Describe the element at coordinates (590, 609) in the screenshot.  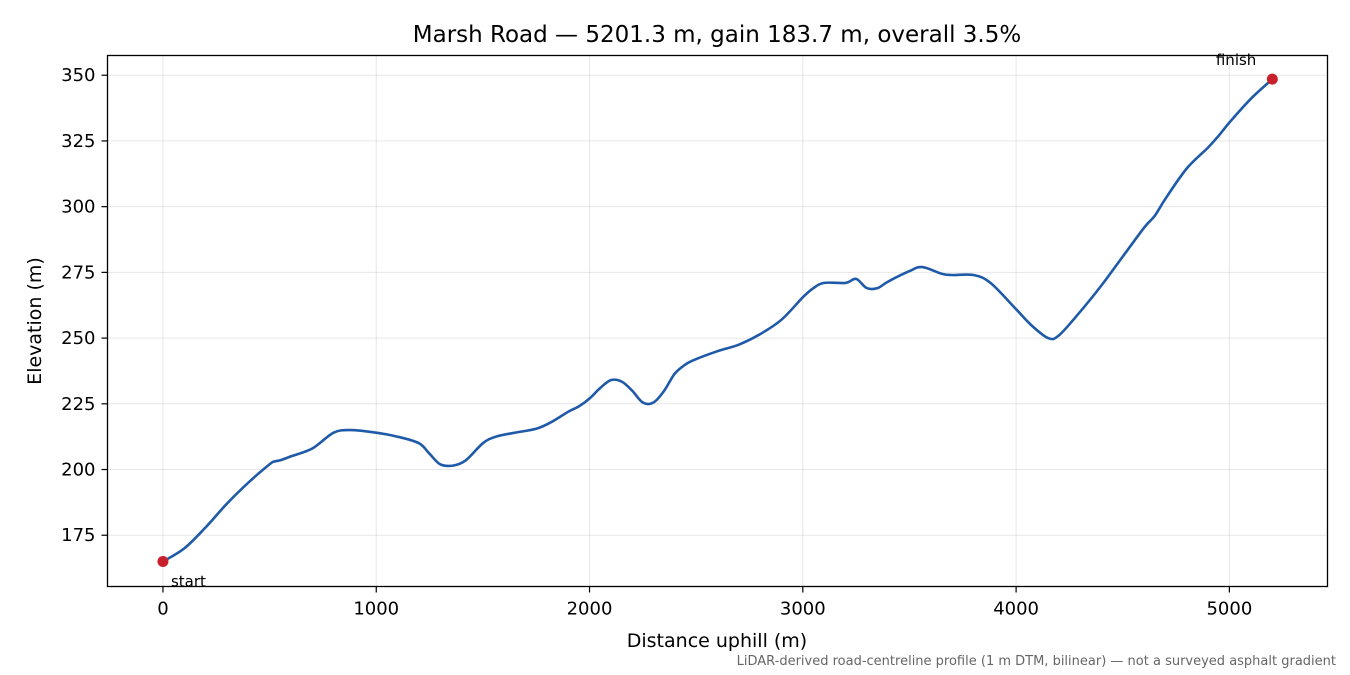
I see `x-tick-label: 2000` at that location.